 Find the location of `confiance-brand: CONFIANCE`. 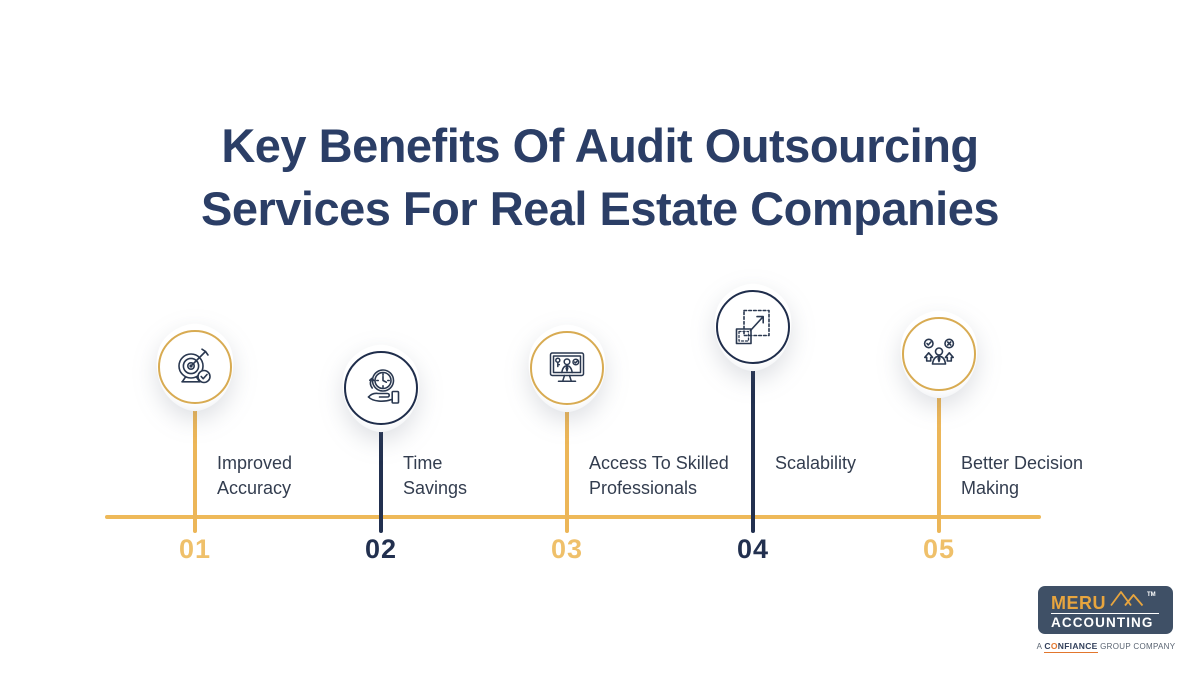

confiance-brand: CONFIANCE is located at coordinates (1071, 647).